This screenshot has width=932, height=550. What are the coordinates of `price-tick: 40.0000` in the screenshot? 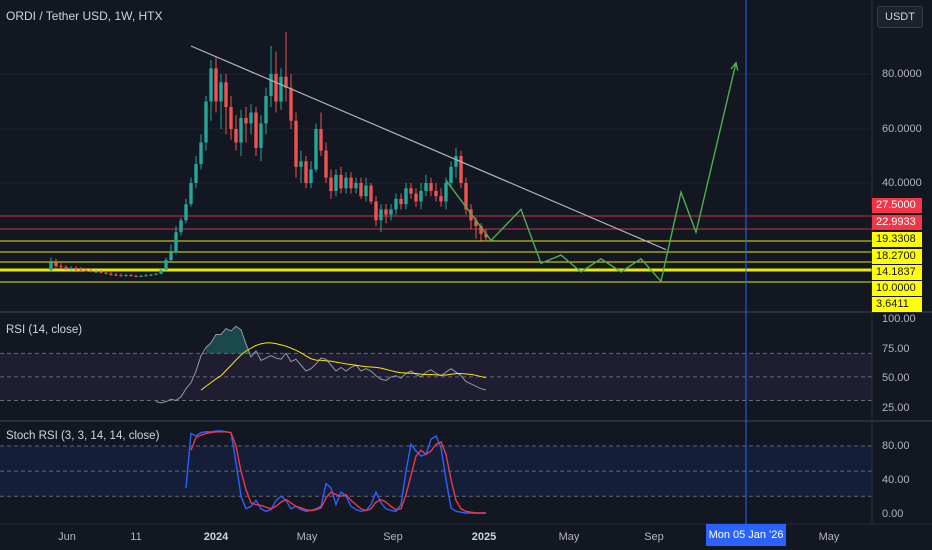 It's located at (902, 183).